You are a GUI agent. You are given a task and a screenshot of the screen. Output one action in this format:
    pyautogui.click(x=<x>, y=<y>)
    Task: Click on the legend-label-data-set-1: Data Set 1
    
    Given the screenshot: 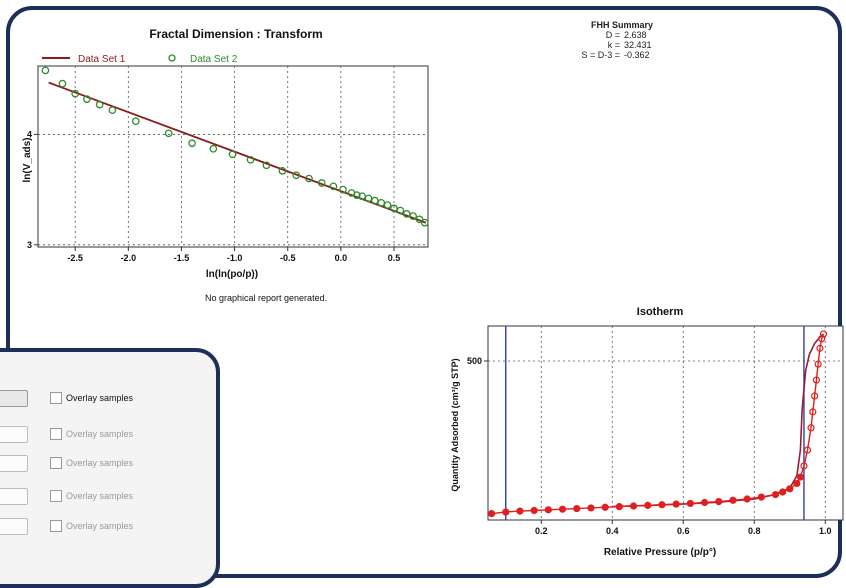 What is the action you would take?
    pyautogui.click(x=102, y=59)
    